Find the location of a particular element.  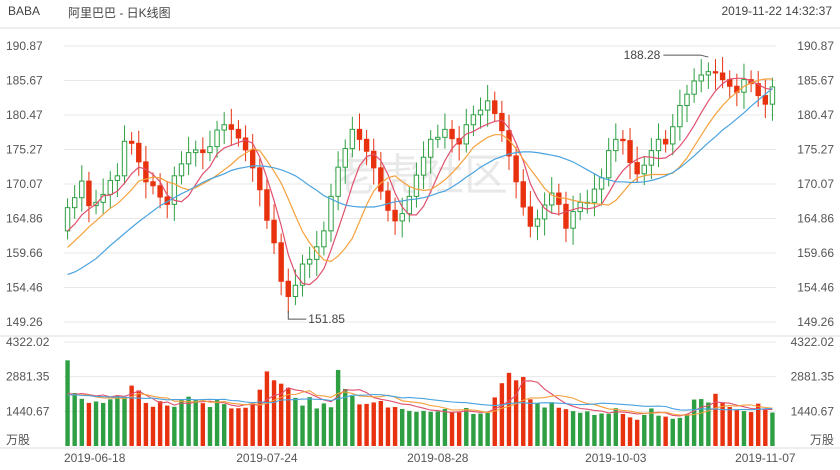

ticker-symbol: BABA is located at coordinates (24, 11).